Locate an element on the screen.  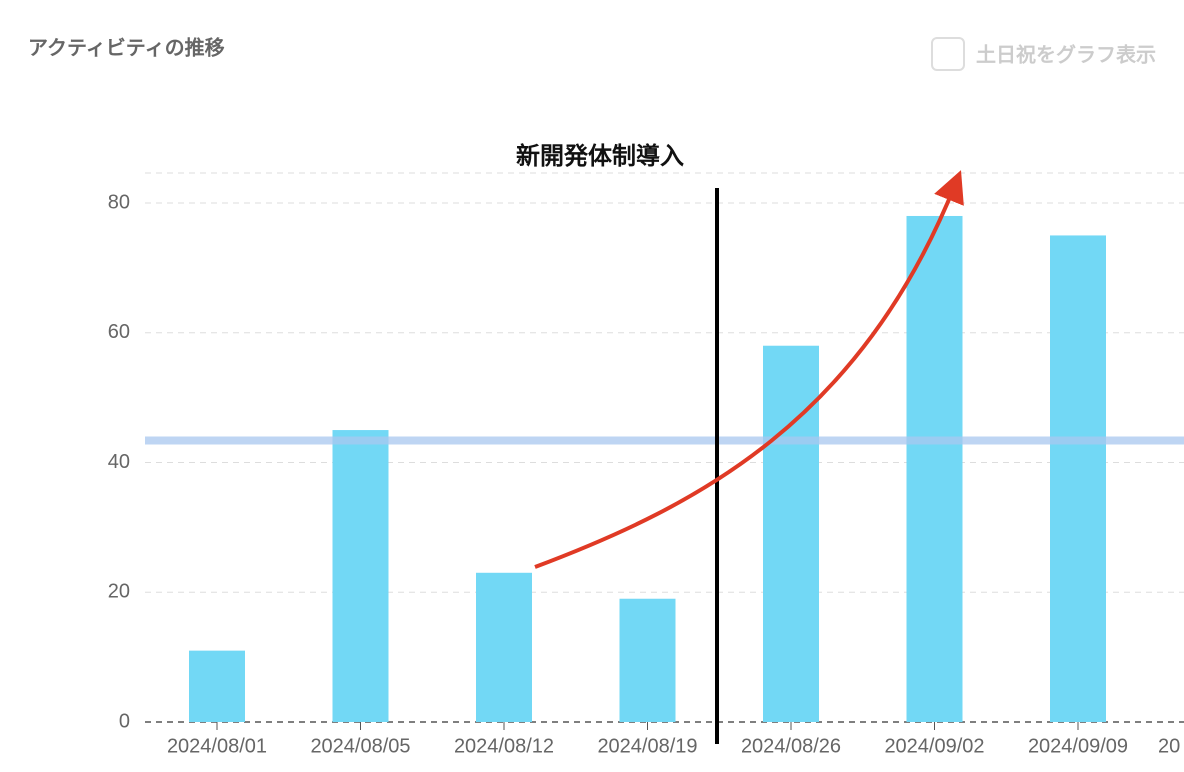
y-tick-label: 20 is located at coordinates (119, 592).